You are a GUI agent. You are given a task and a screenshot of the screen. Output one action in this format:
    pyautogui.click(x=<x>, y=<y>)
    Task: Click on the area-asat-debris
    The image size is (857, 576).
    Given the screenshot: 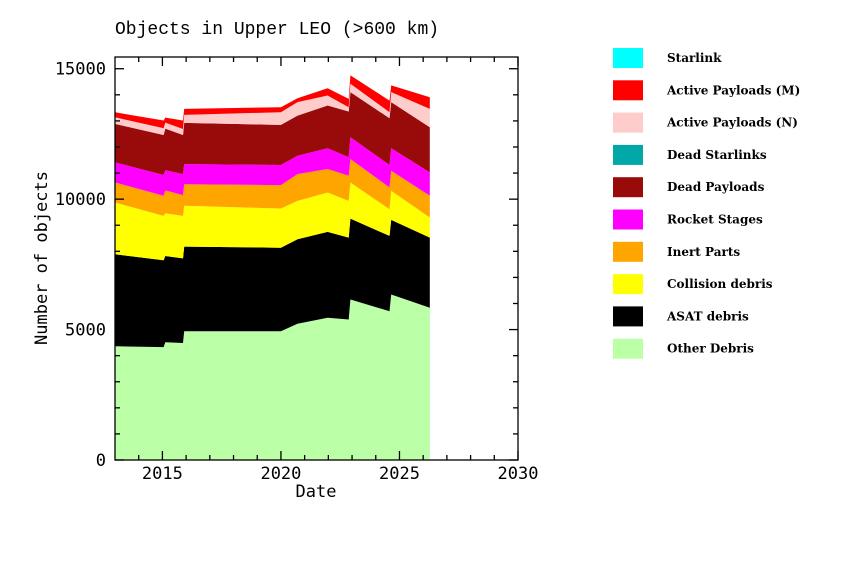 What is the action you would take?
    pyautogui.click(x=272, y=283)
    